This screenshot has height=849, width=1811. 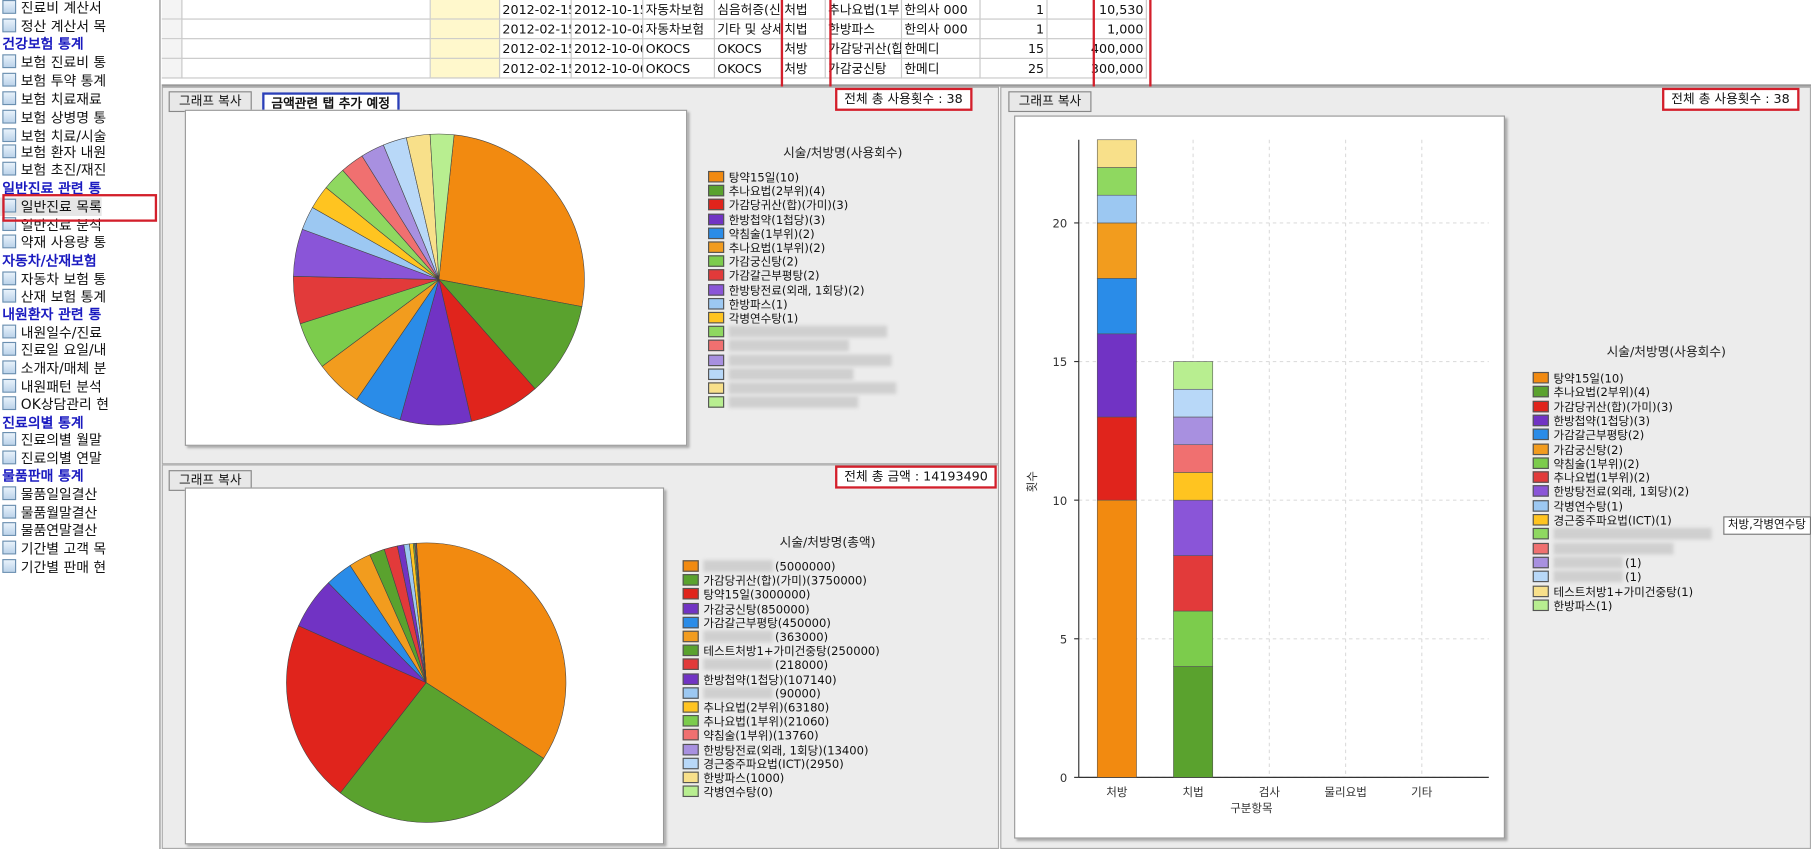 What do you see at coordinates (748, 10) in the screenshot?
I see `table-cell: 심음허증(신` at bounding box center [748, 10].